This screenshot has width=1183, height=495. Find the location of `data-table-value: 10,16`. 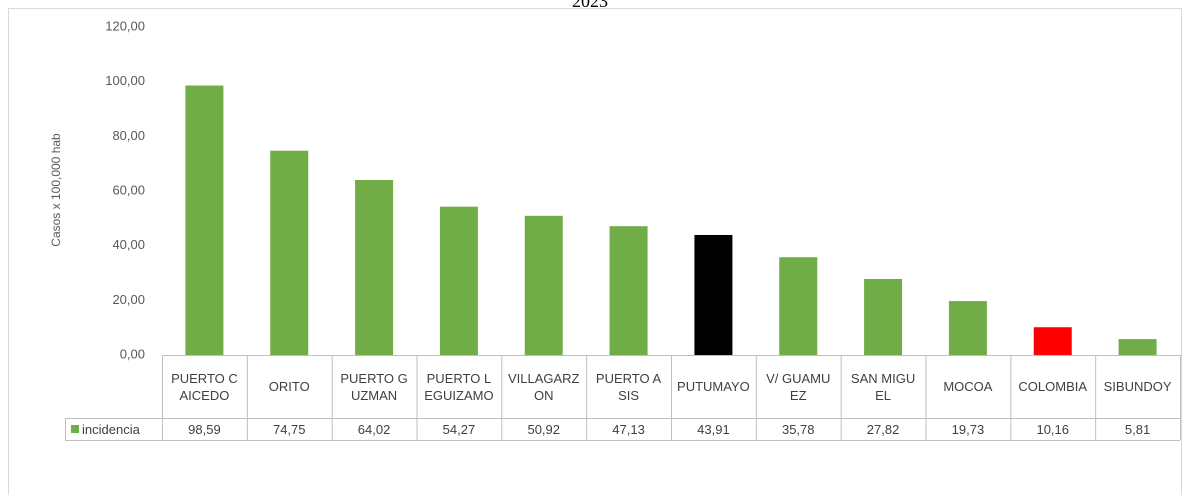

data-table-value: 10,16 is located at coordinates (1053, 429).